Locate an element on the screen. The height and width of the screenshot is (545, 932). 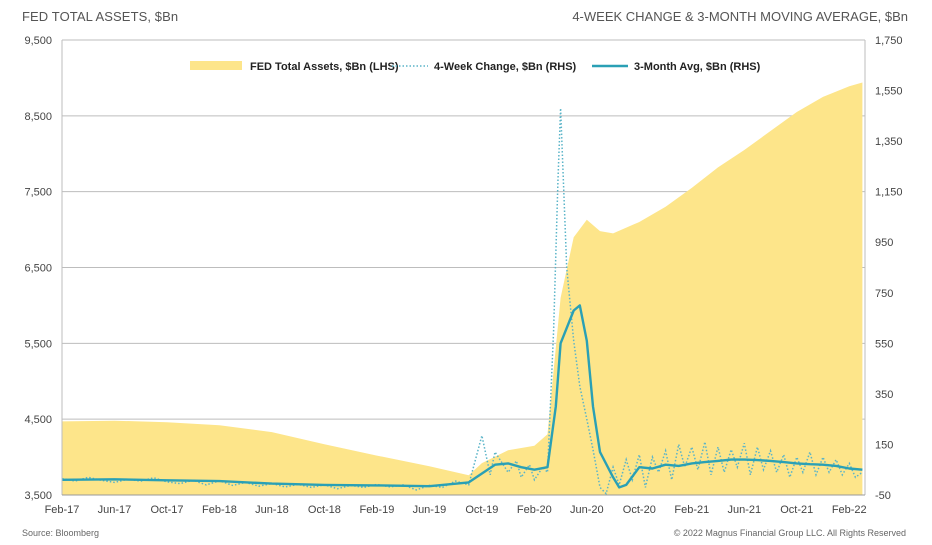
right-tick-label: 1,750 is located at coordinates (889, 41).